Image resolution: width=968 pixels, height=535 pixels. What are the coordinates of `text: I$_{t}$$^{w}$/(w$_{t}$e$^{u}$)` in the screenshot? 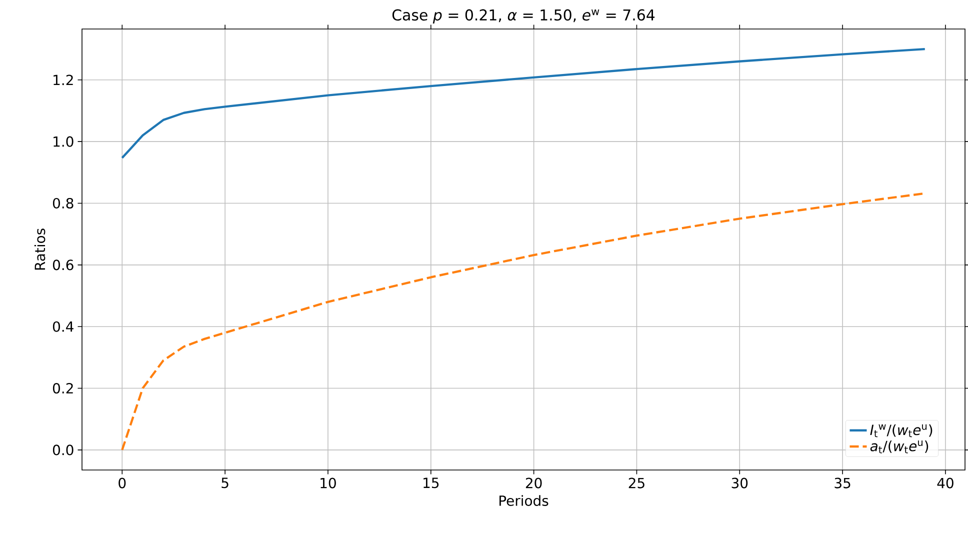 It's located at (901, 431).